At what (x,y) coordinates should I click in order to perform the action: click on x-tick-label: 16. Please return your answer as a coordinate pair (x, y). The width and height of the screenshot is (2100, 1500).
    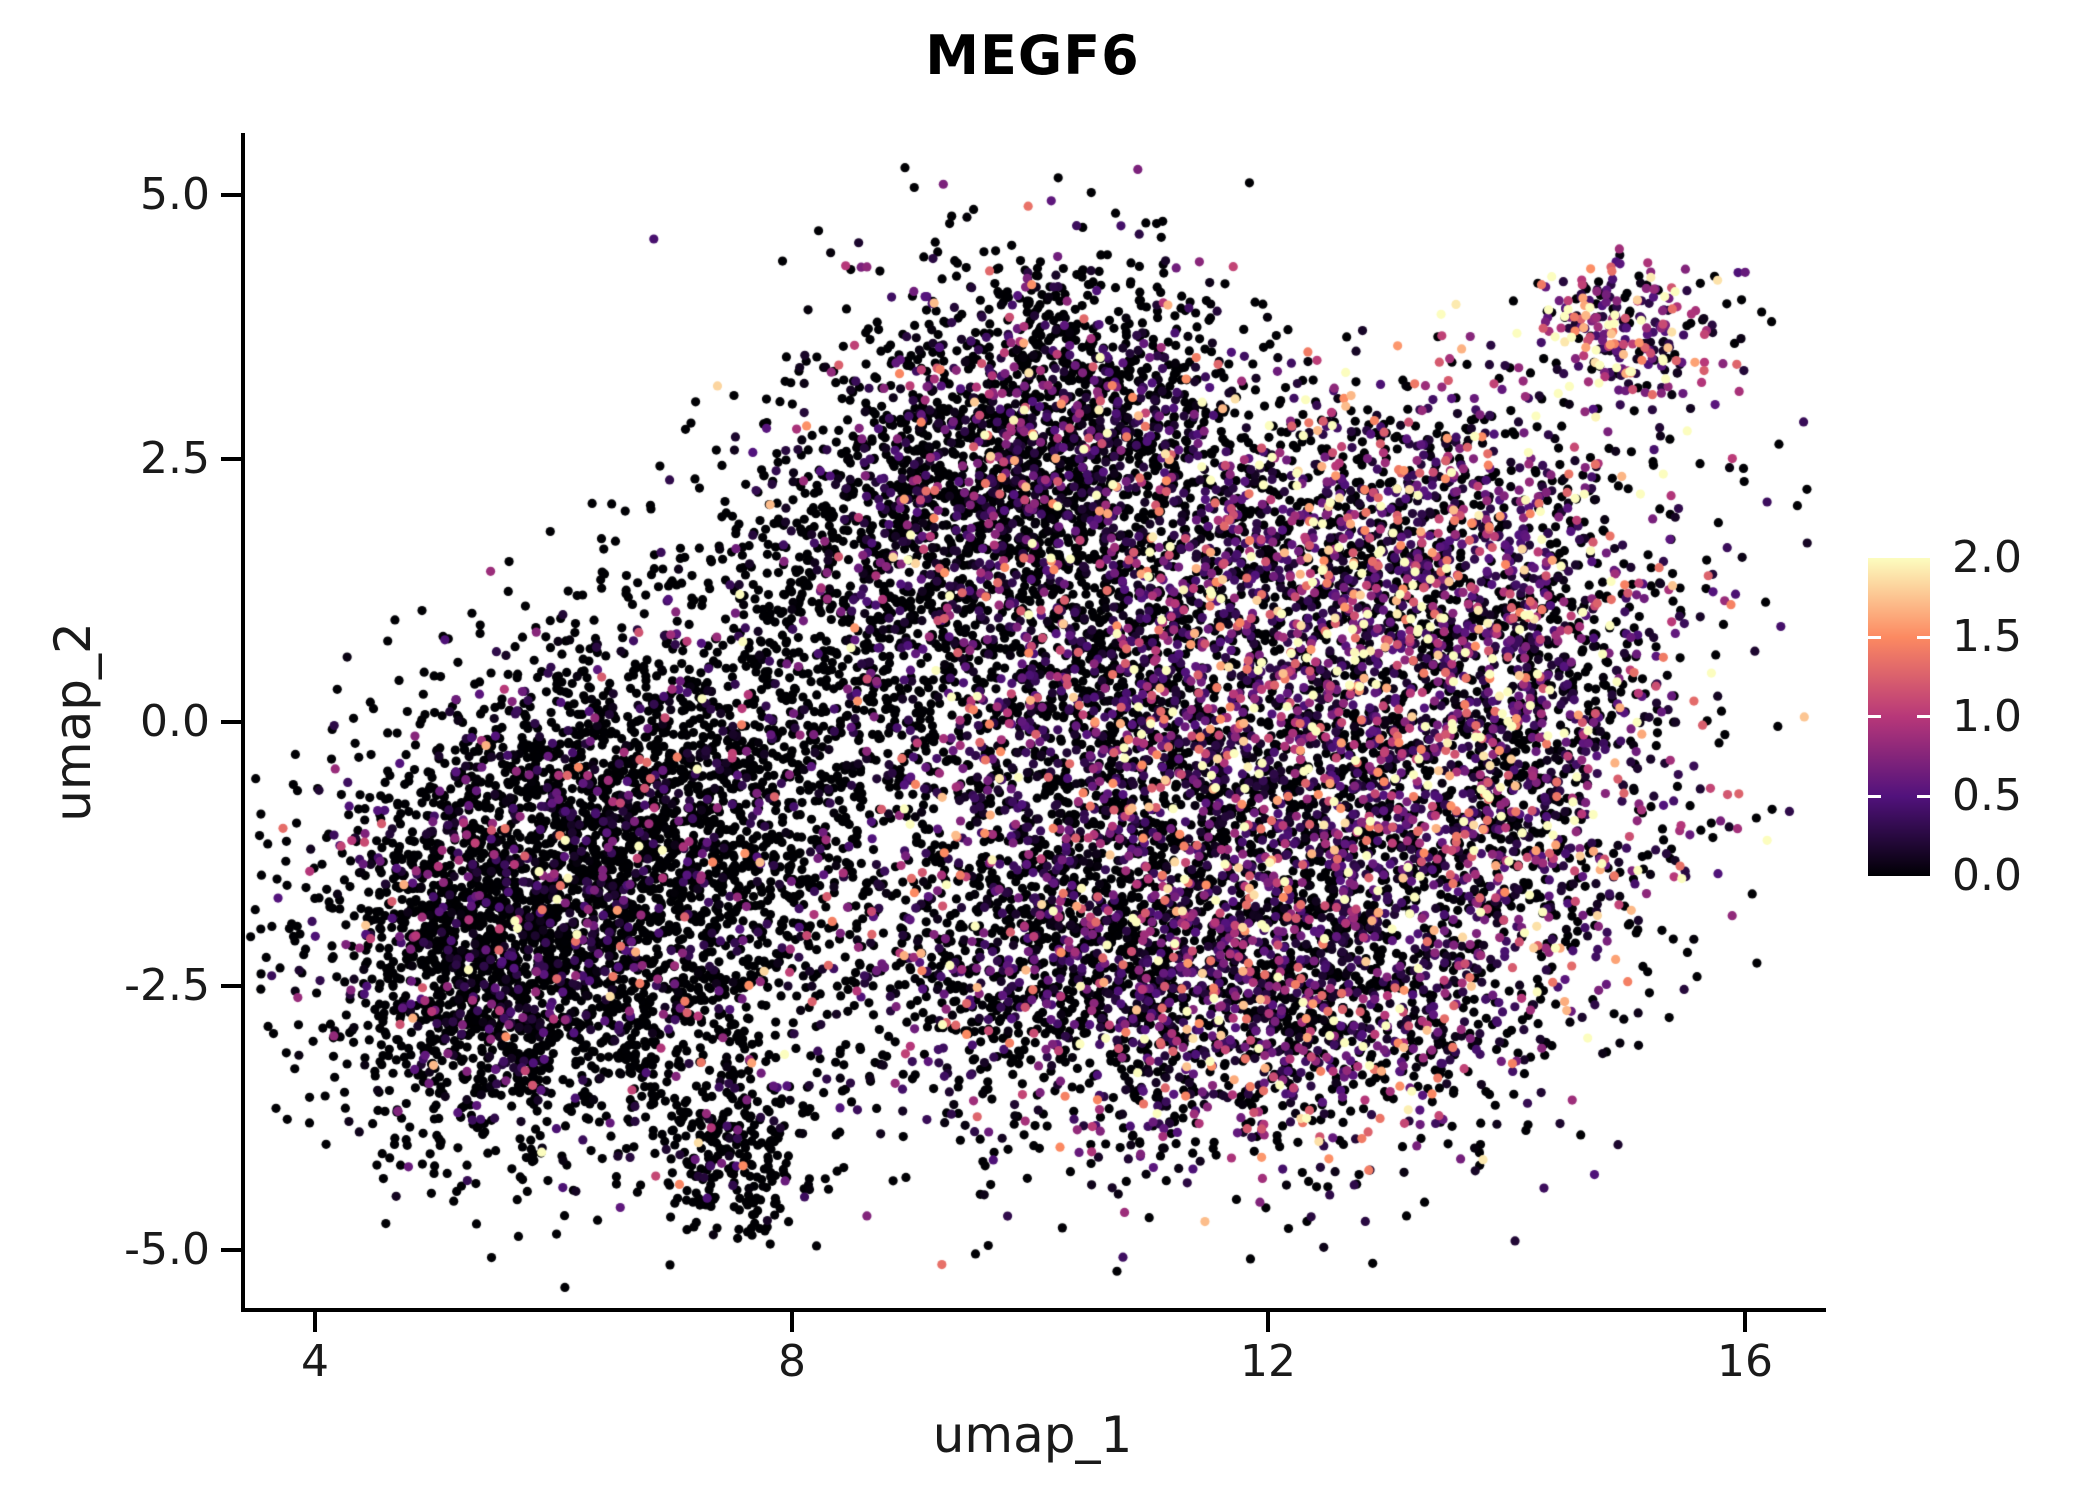
    Looking at the image, I should click on (1745, 1361).